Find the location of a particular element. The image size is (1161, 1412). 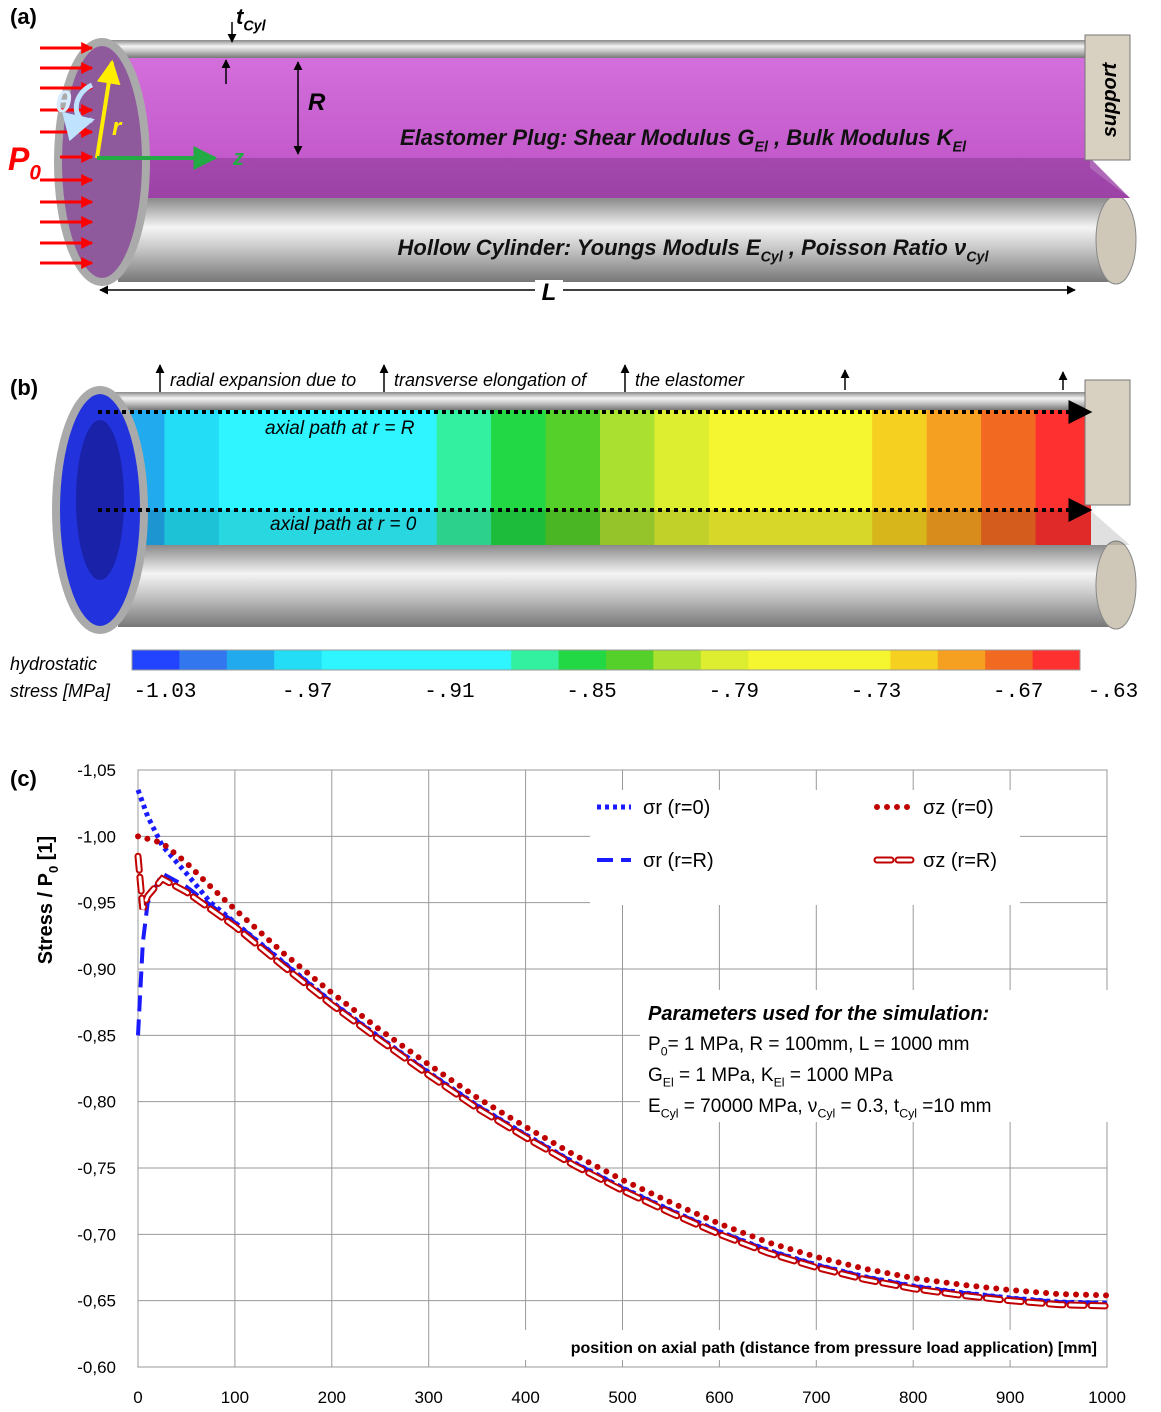

theta-label: θ is located at coordinates (63, 102).